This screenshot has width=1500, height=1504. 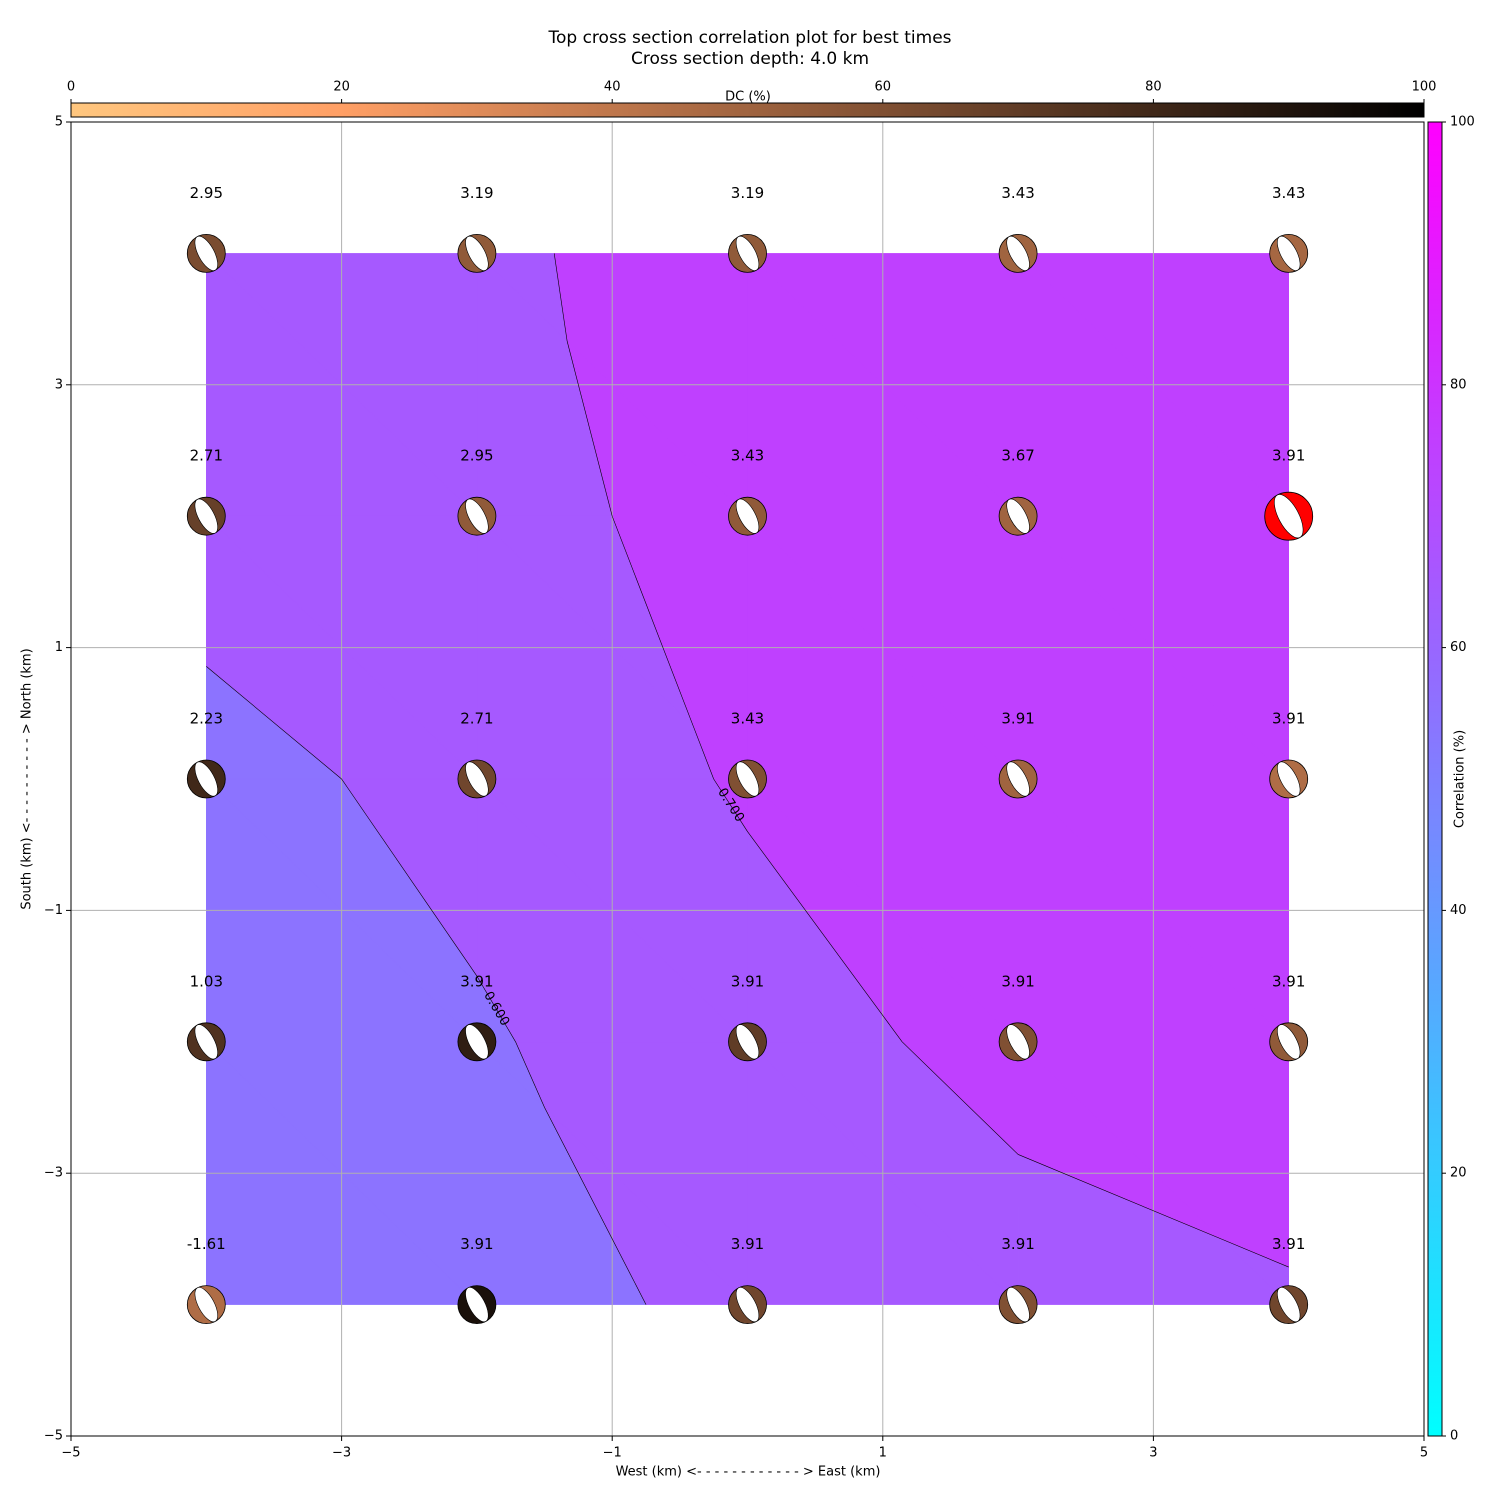 I want to click on y-tick-label: 3, so click(x=59, y=384).